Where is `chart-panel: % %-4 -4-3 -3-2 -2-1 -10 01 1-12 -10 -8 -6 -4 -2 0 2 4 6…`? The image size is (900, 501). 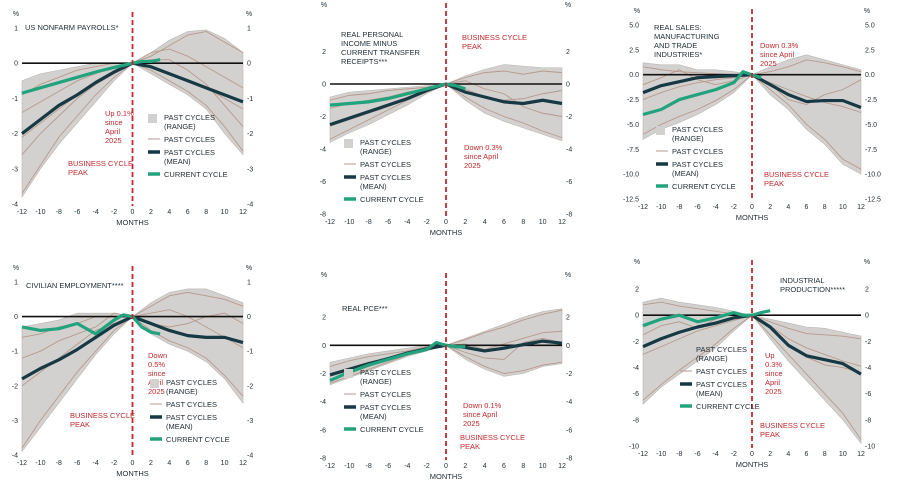
chart-panel: % %-4 -4-3 -3-2 -2-1 -10 01 1-12 -10 -8 -6 -4 -2 0 2 4 6… is located at coordinates (133, 119).